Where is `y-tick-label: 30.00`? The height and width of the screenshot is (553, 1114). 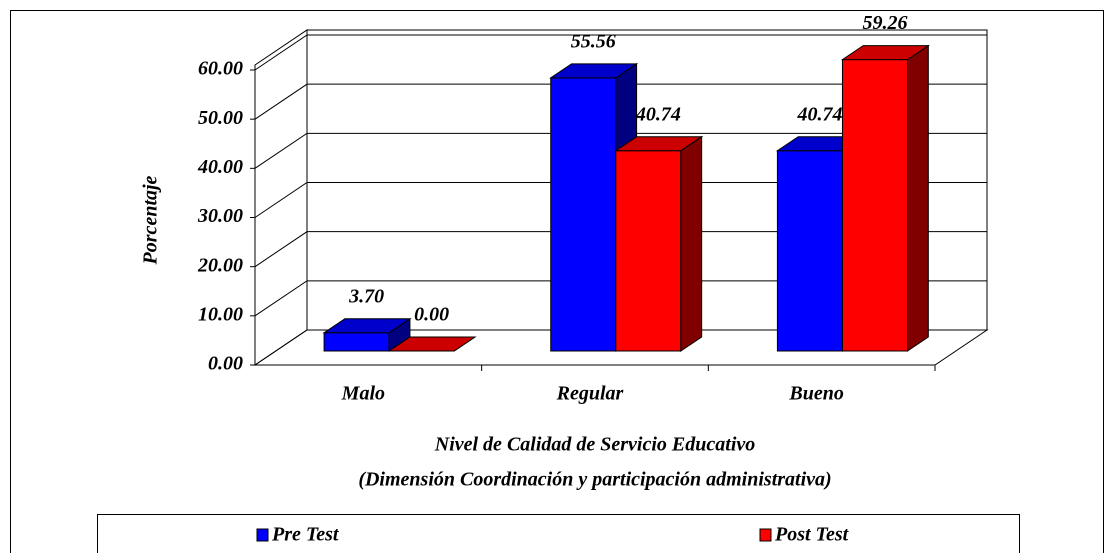 y-tick-label: 30.00 is located at coordinates (220, 216).